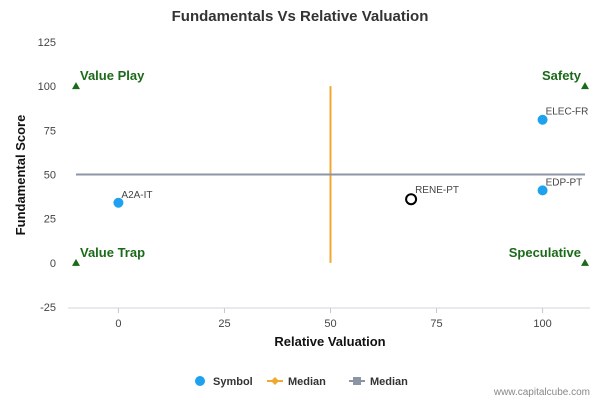 The height and width of the screenshot is (400, 600). I want to click on y-tick-label: -25, so click(48, 308).